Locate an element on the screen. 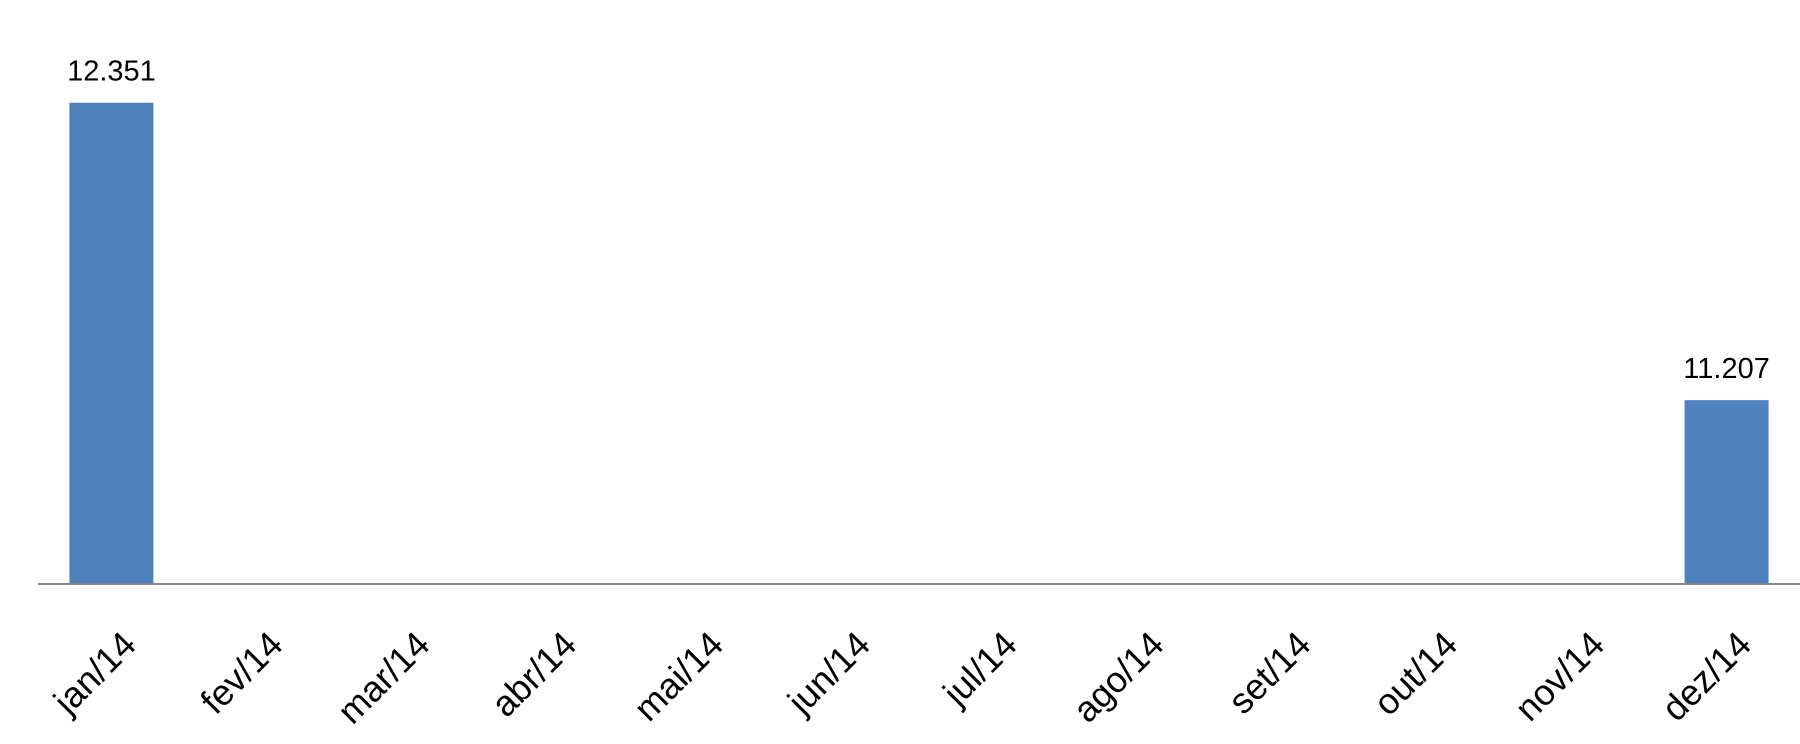  x-tick-label-ago-14: ago/14 is located at coordinates (1118, 676).